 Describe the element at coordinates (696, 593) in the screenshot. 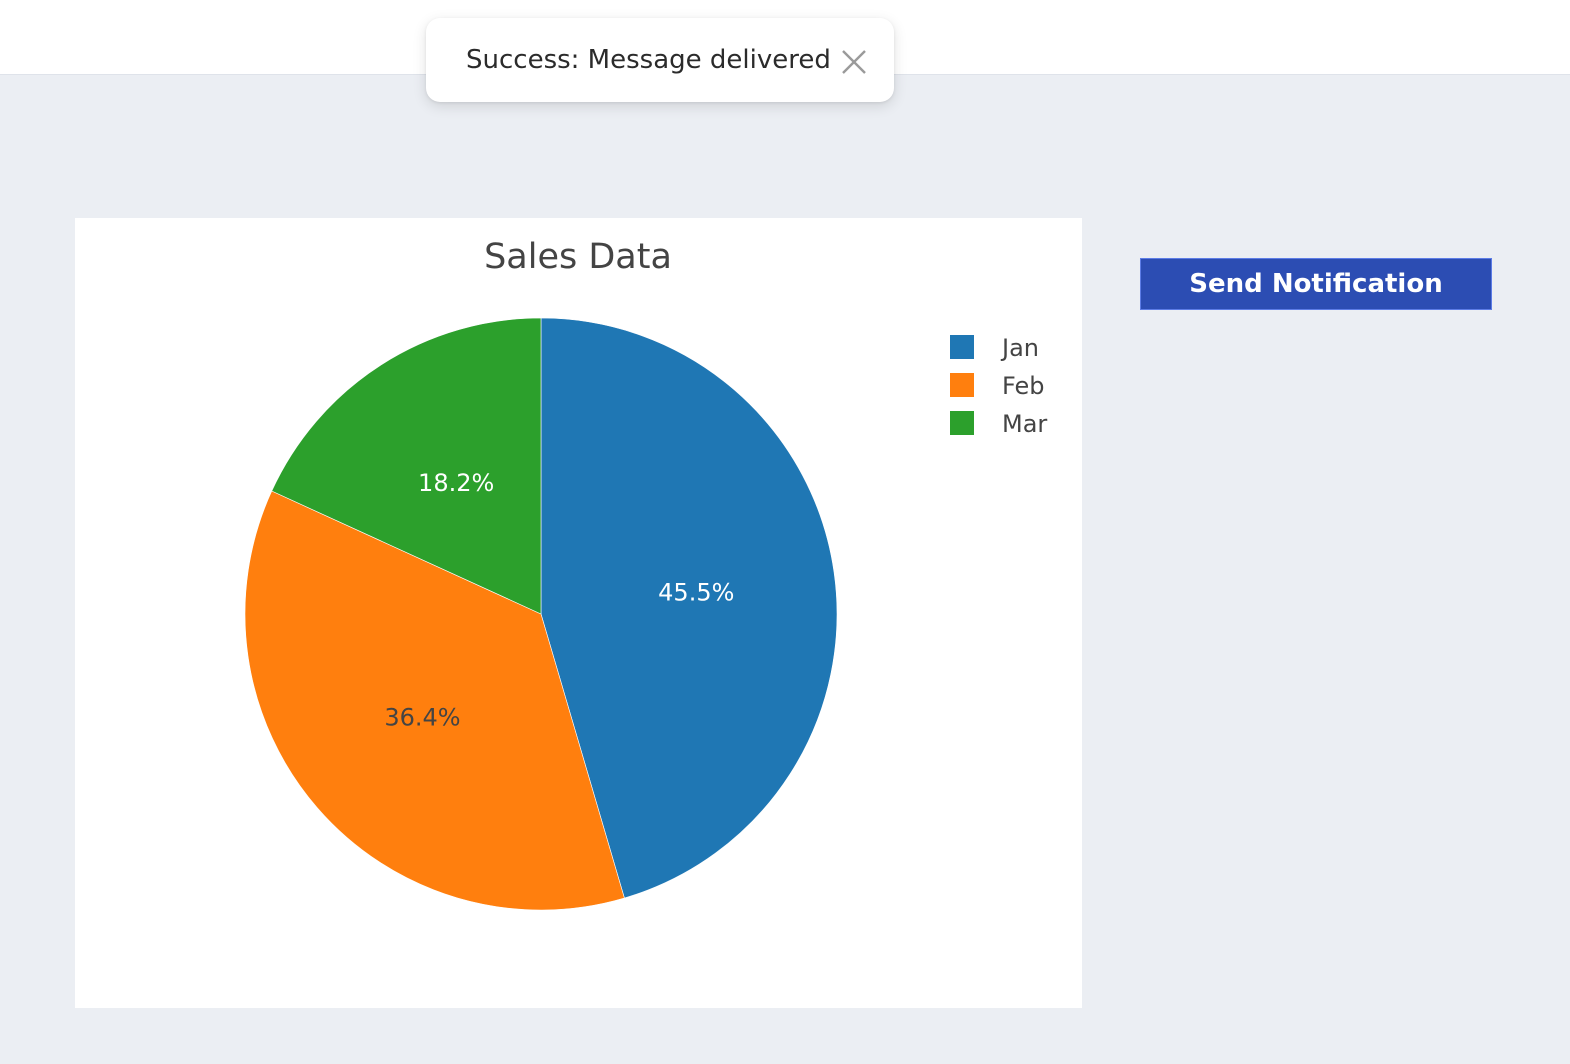

I see `pie-label-jan: 45.5%` at that location.